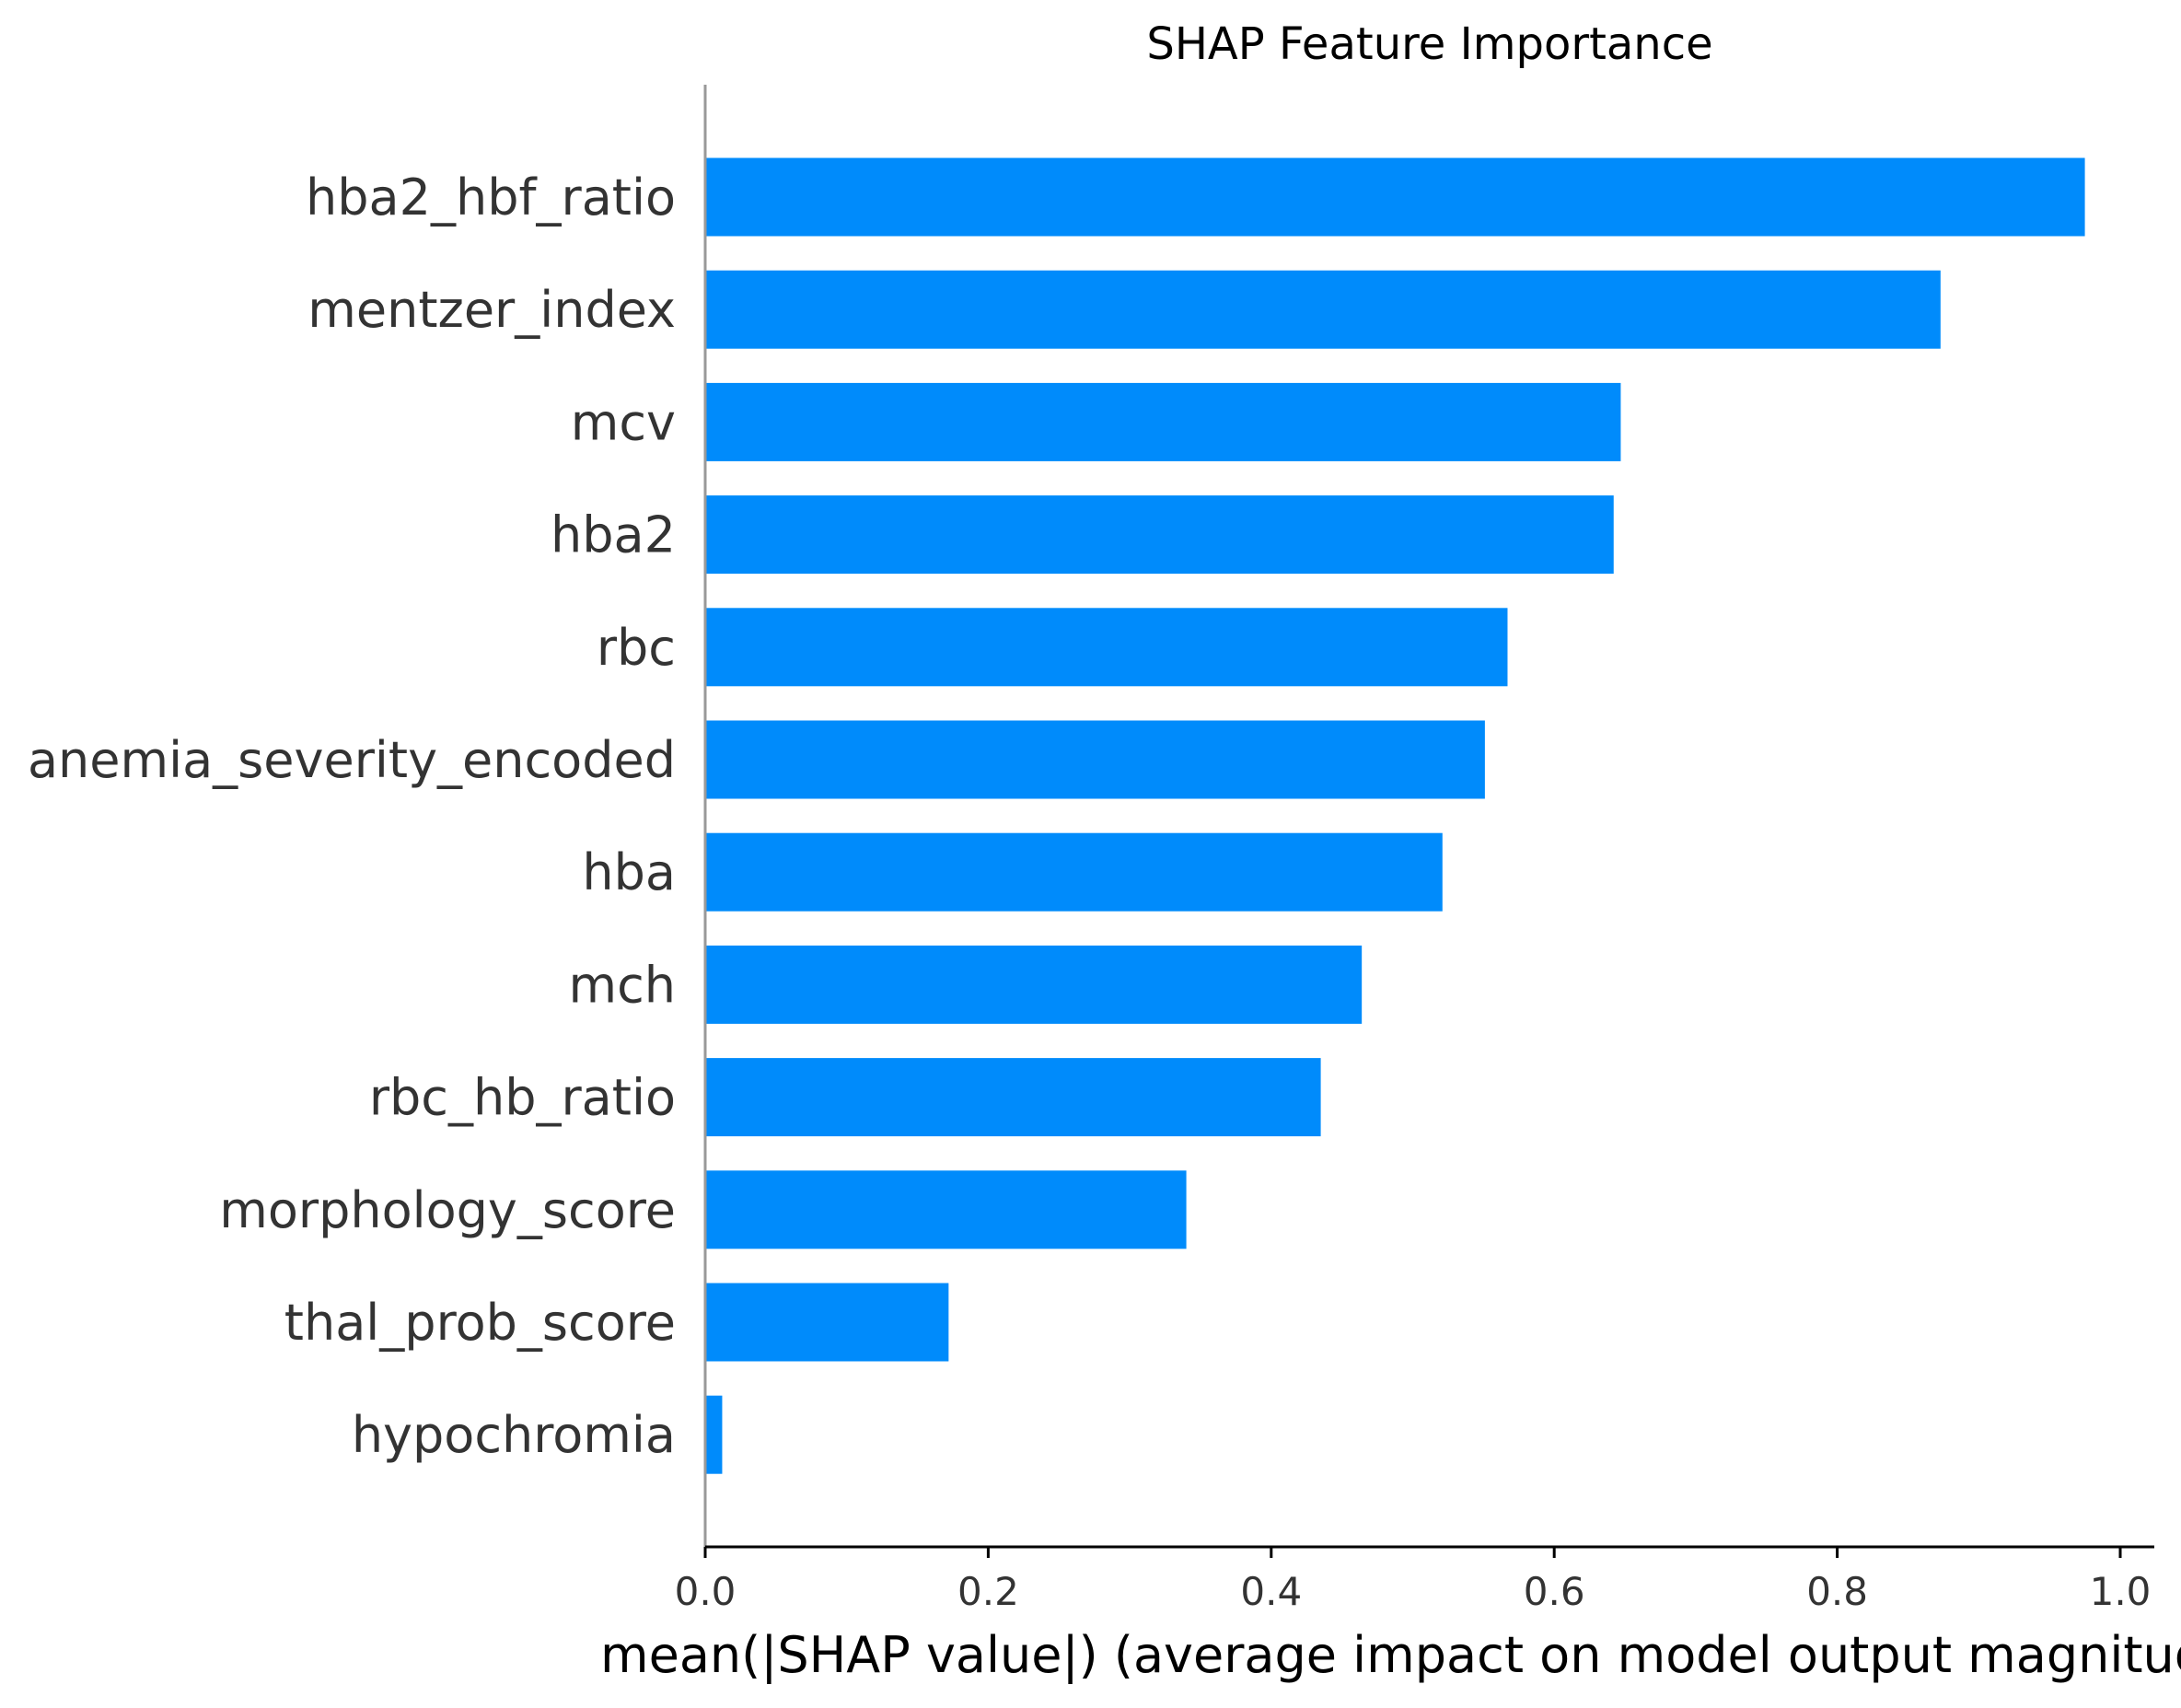 This screenshot has height=1708, width=2181. I want to click on x-ticks-group: 0.0 0.2 0.4 0.6 0.8 1.0, so click(1413, 1580).